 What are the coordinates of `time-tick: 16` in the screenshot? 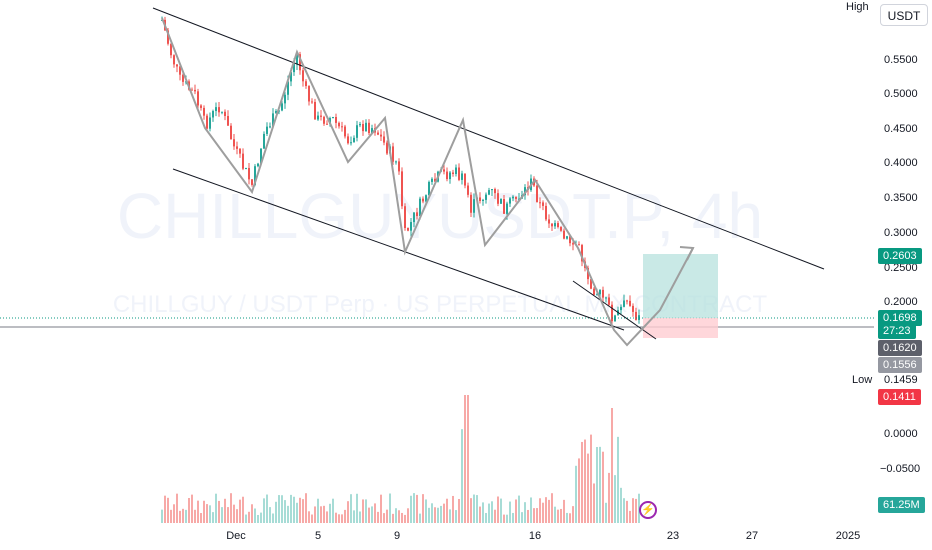 It's located at (535, 536).